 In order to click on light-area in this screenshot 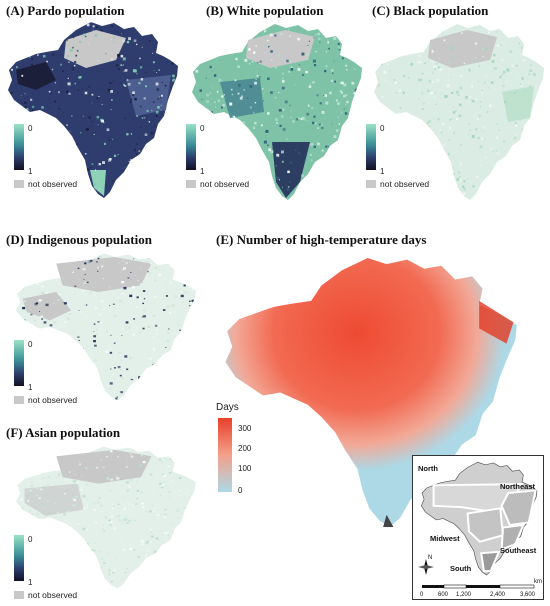, I will do `click(98, 183)`.